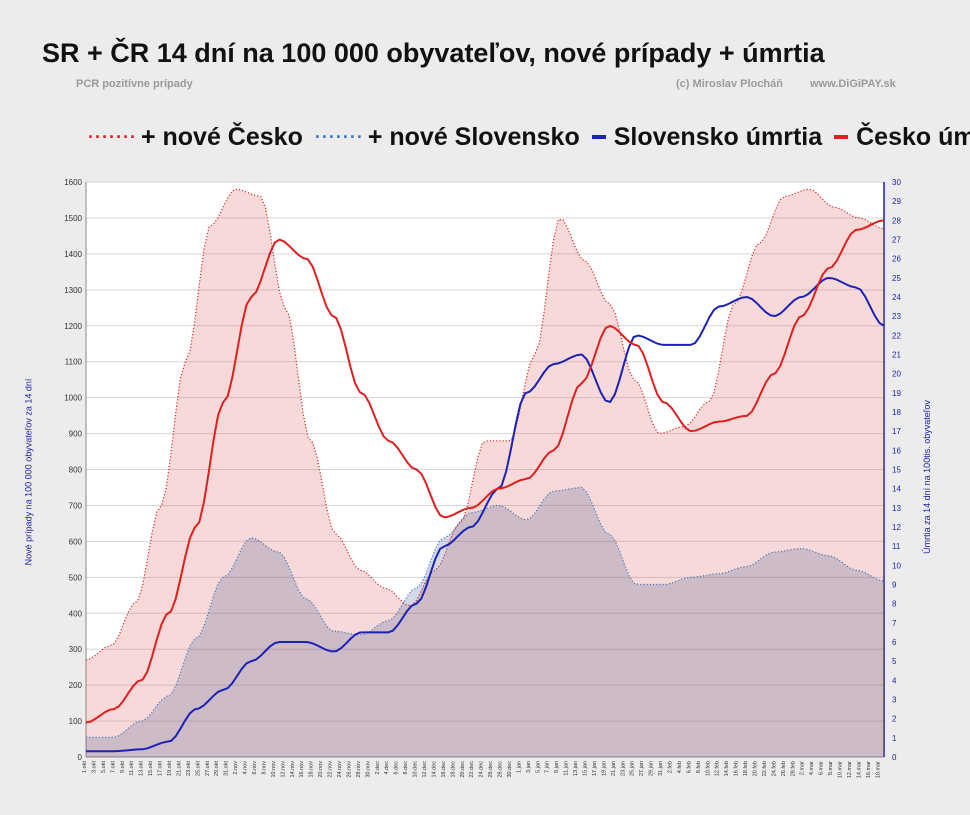 Image resolution: width=970 pixels, height=815 pixels. I want to click on x-tick-label: 22.feb, so click(765, 768).